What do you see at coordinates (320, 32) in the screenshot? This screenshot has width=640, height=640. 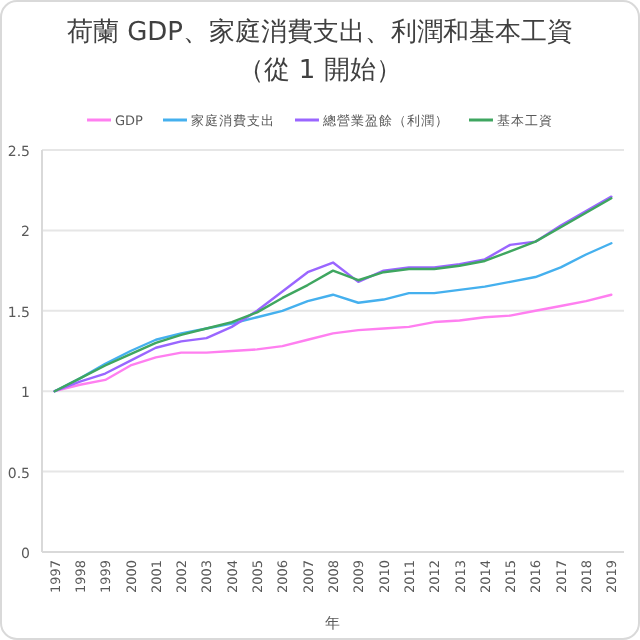 I see `chart-title: 荷蘭 GDP、家庭消費支出、利潤和基本工資` at bounding box center [320, 32].